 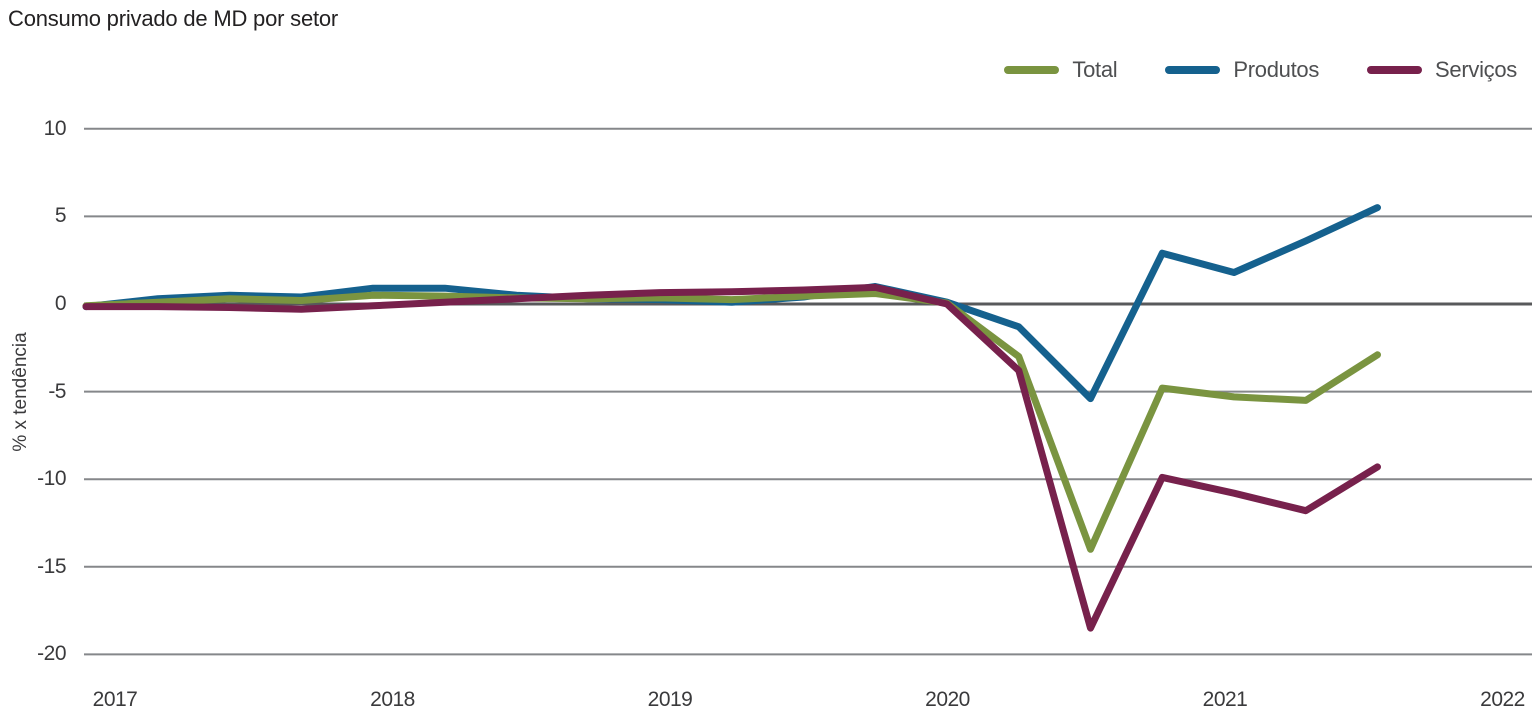 I want to click on legend-swatch-servicos, so click(x=1395, y=70).